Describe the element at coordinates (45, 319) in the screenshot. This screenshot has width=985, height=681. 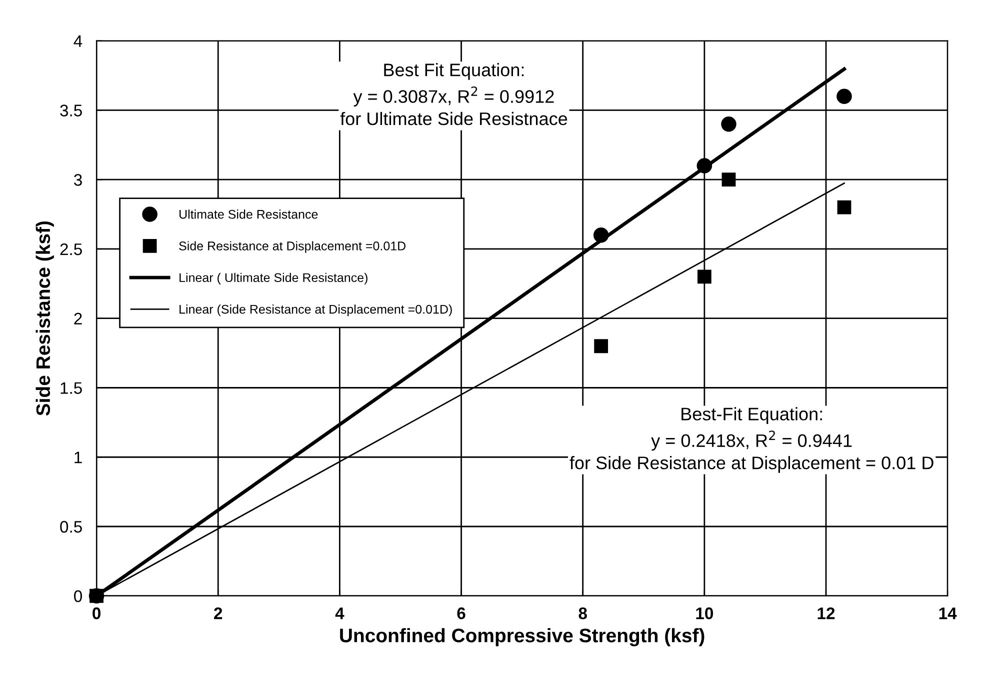
I see `y-axis-title: Side Resistance (ksf)` at that location.